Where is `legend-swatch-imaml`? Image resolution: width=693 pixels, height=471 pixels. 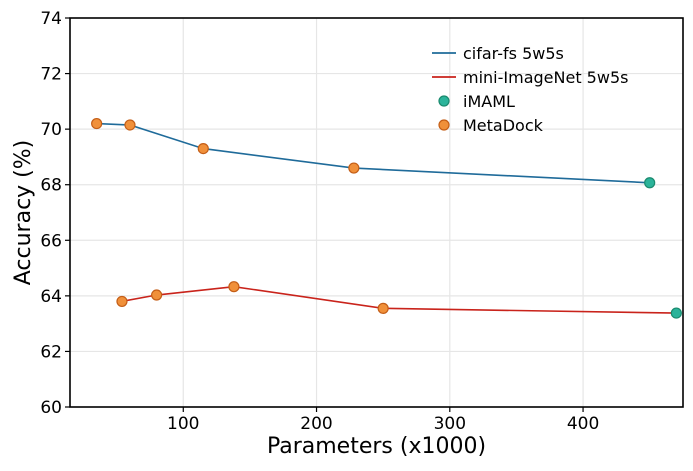
legend-swatch-imaml is located at coordinates (444, 101).